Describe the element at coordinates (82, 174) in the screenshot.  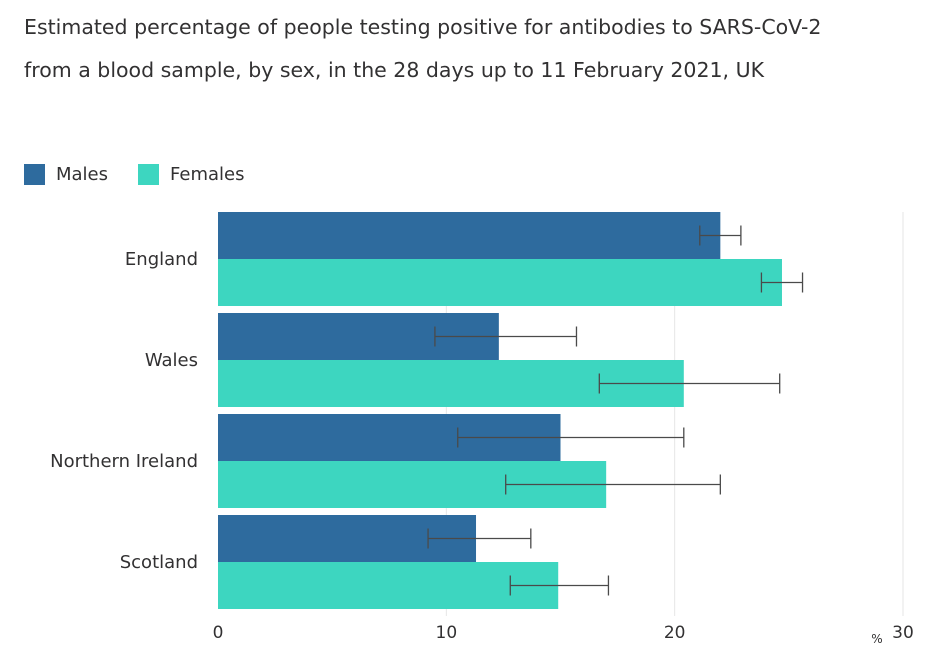
I see `legend-label-males: Males` at that location.